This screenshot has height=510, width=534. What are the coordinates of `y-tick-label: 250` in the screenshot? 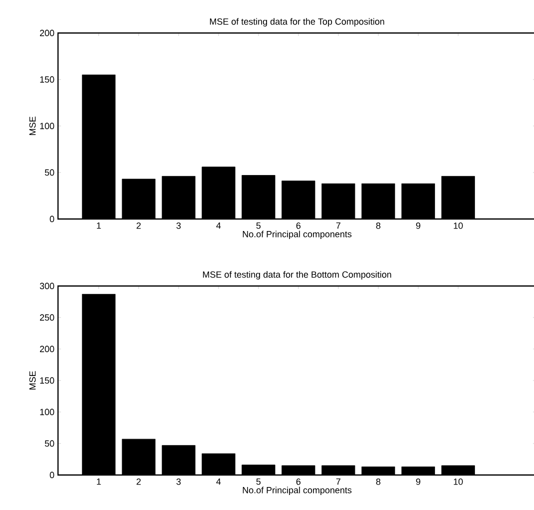 It's located at (47, 317).